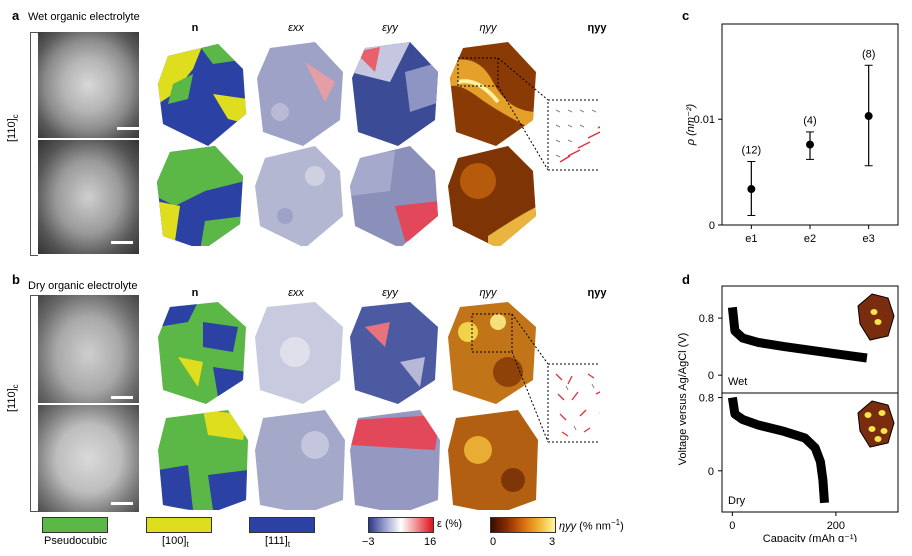  What do you see at coordinates (552, 542) in the screenshot?
I see `eta-colorbar-max: 3` at bounding box center [552, 542].